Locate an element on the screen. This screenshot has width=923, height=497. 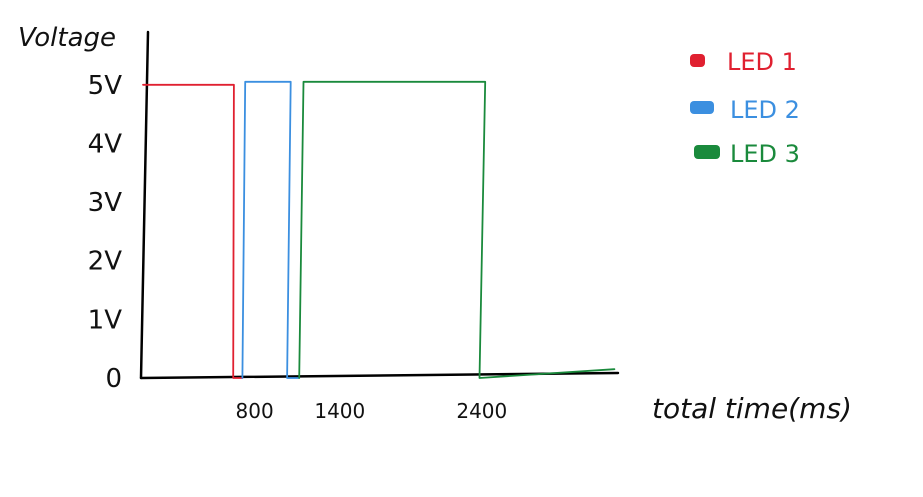
x-axis-title: total time(ms) is located at coordinates (752, 408).